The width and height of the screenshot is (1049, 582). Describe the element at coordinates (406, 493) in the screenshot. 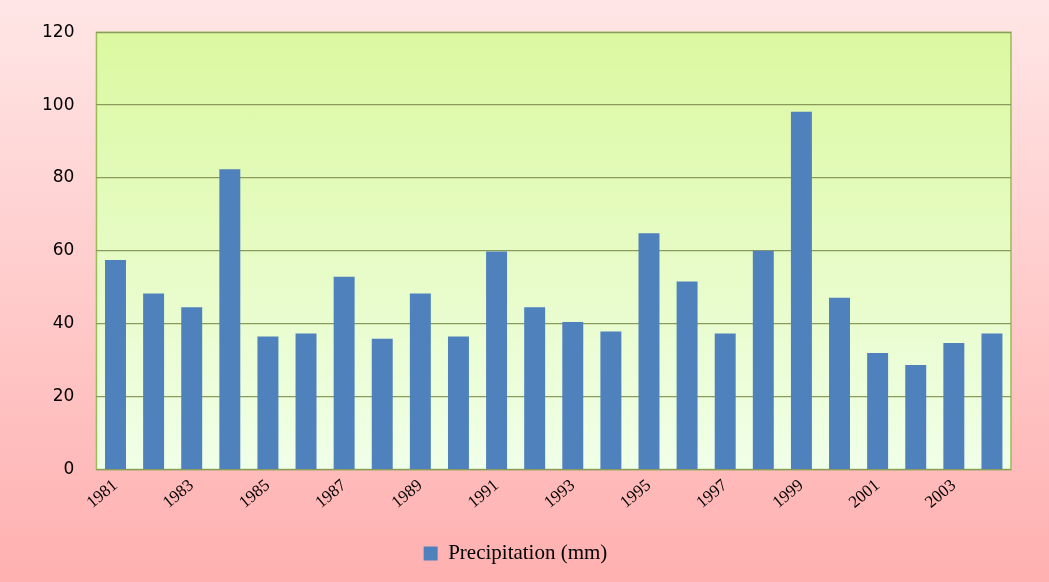

I see `x-tick-label: 1989` at that location.